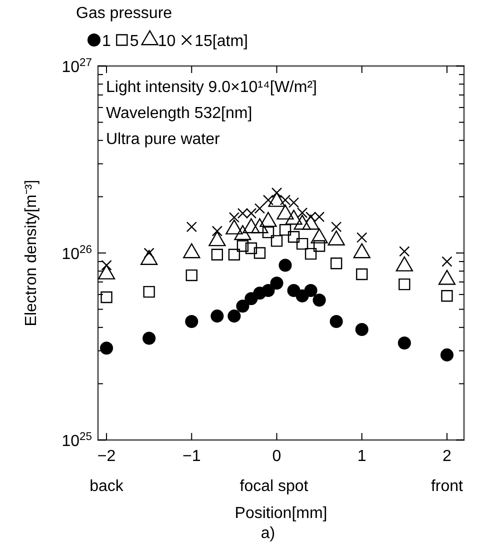 This screenshot has width=483, height=547. Describe the element at coordinates (163, 139) in the screenshot. I see `annotation: Ultra pure water` at that location.